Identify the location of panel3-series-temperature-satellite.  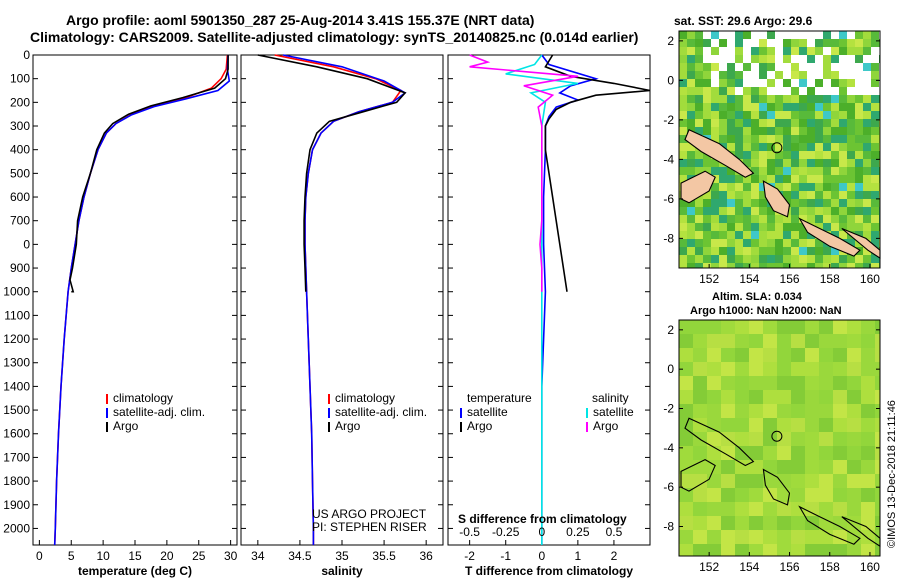
(569, 299).